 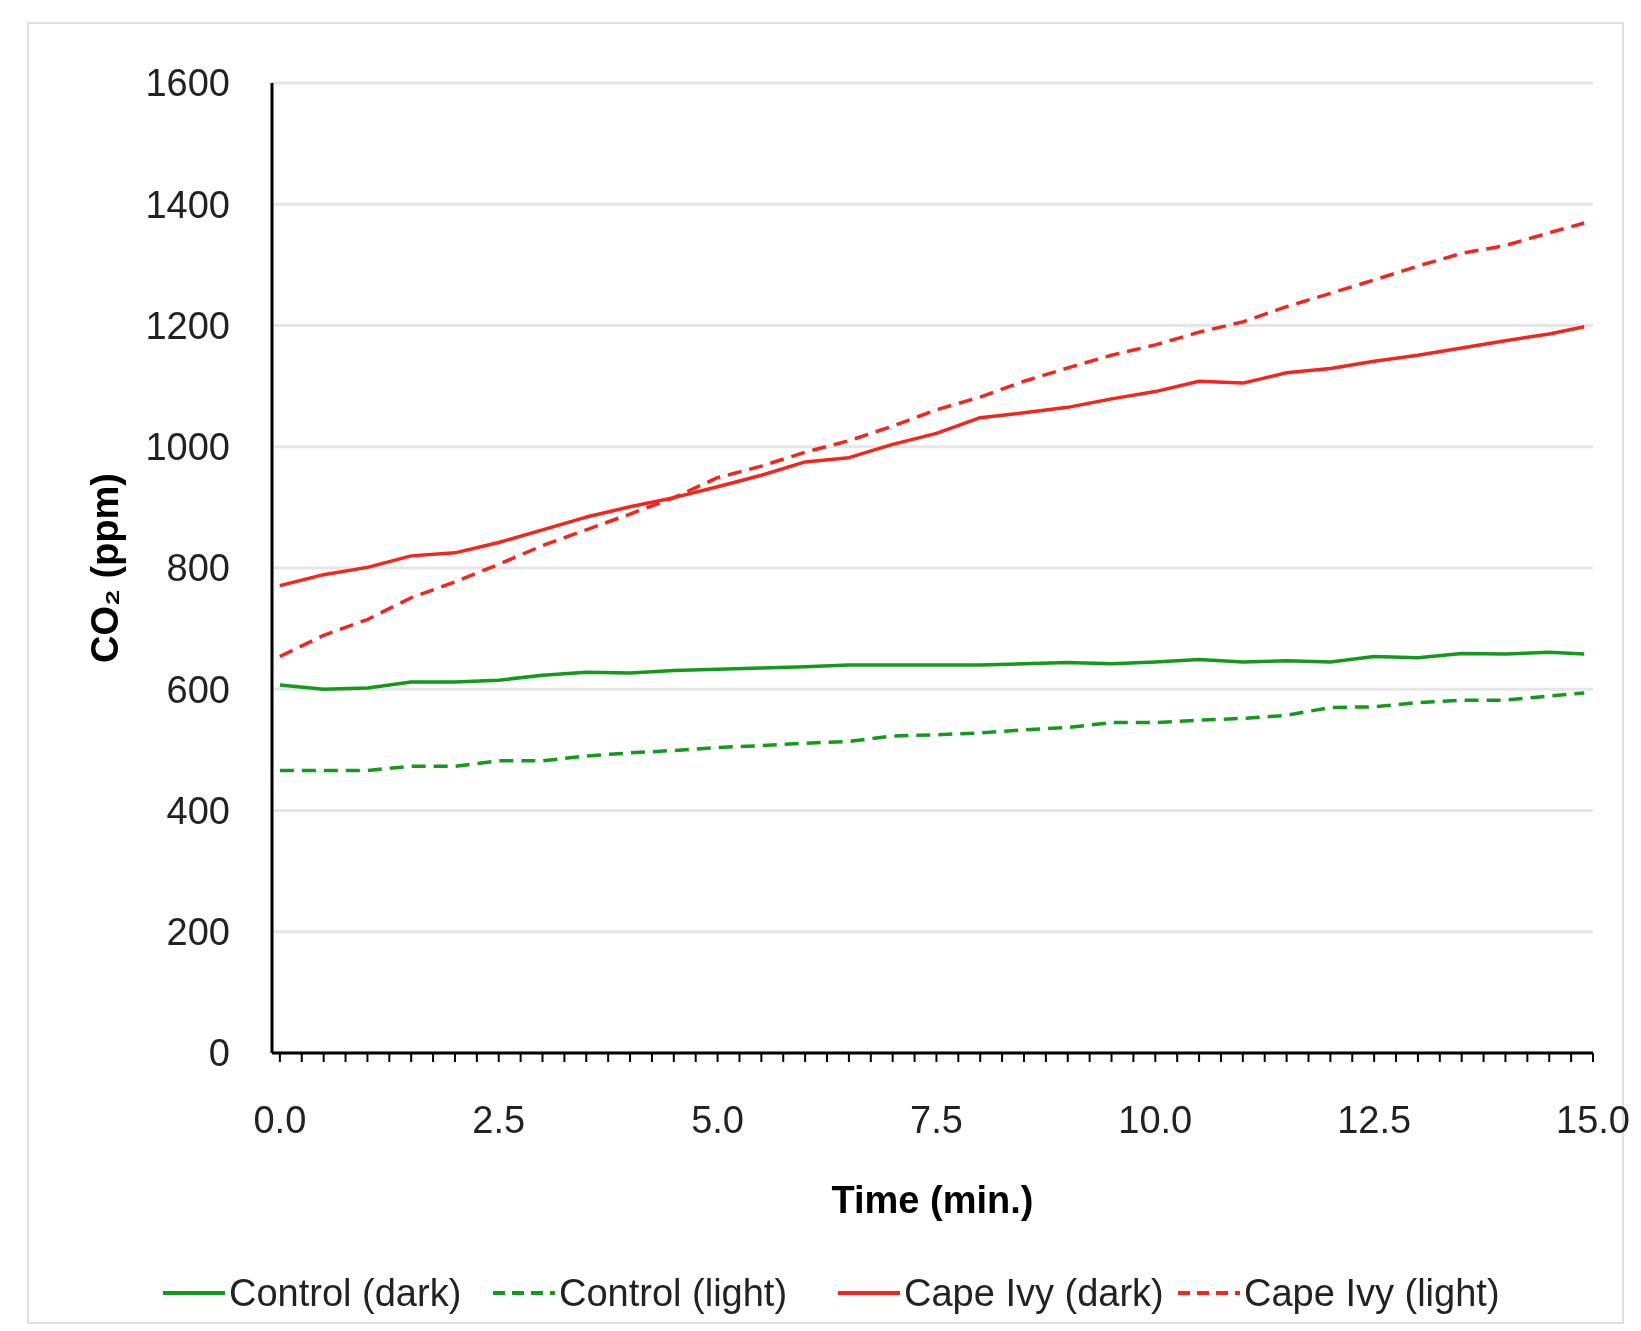 I want to click on x-tick-label: 7.5, so click(x=936, y=1120).